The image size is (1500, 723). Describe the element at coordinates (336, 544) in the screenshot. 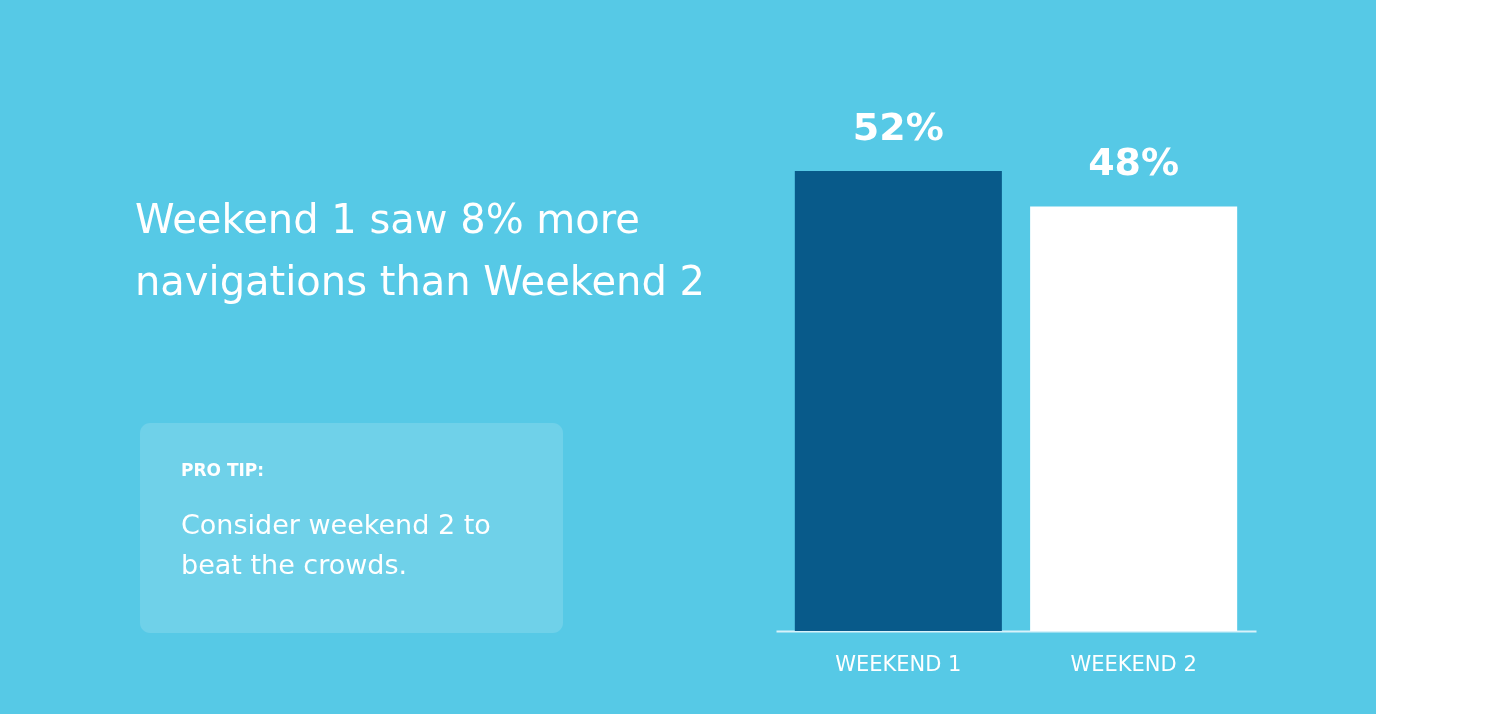

I see `text: Consider weekend 2 to beat the crowds.` at that location.